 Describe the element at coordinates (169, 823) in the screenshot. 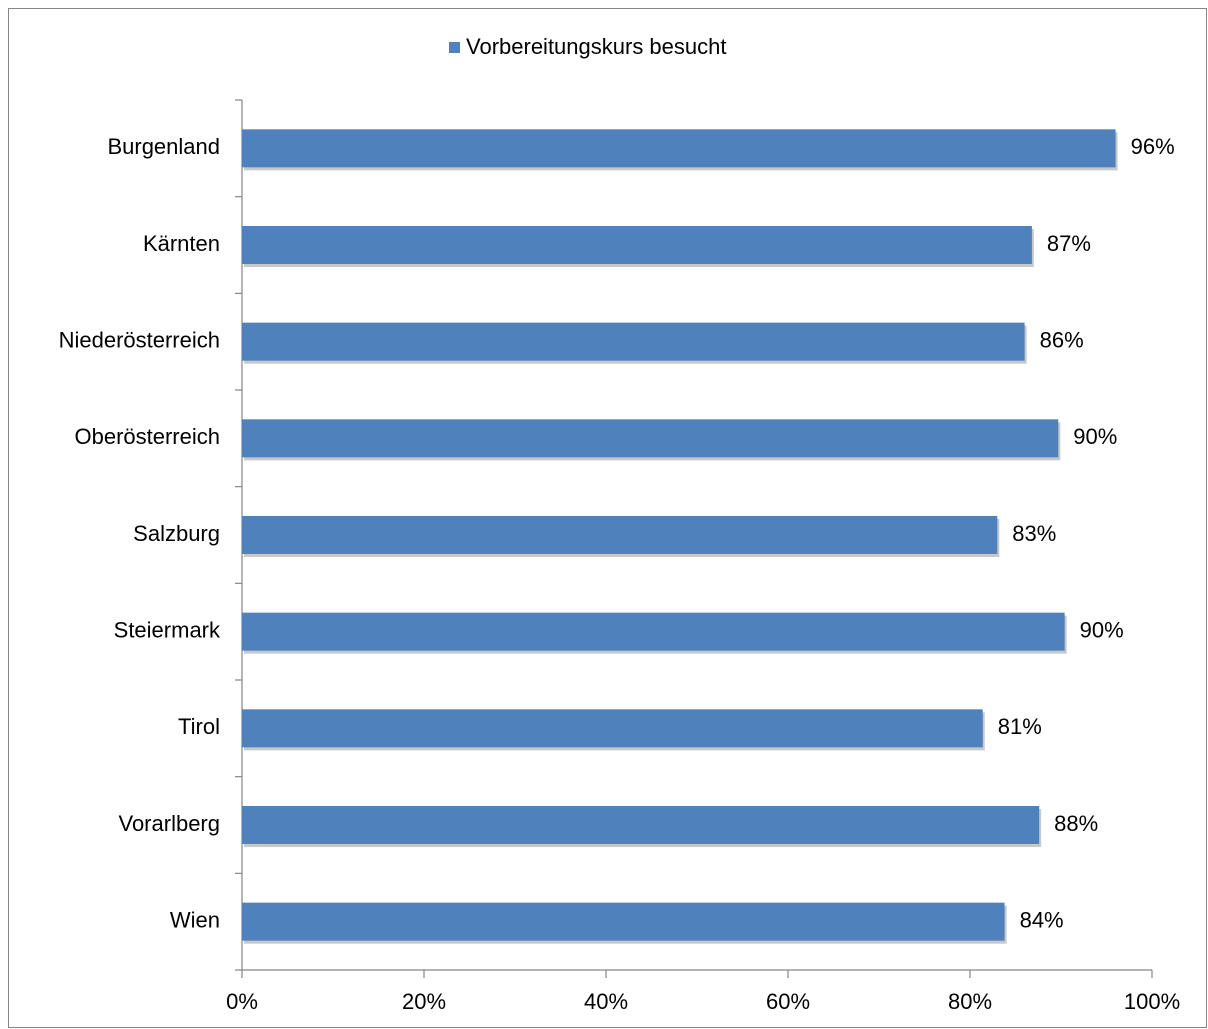

I see `y-tick-label: Vorarlberg` at that location.